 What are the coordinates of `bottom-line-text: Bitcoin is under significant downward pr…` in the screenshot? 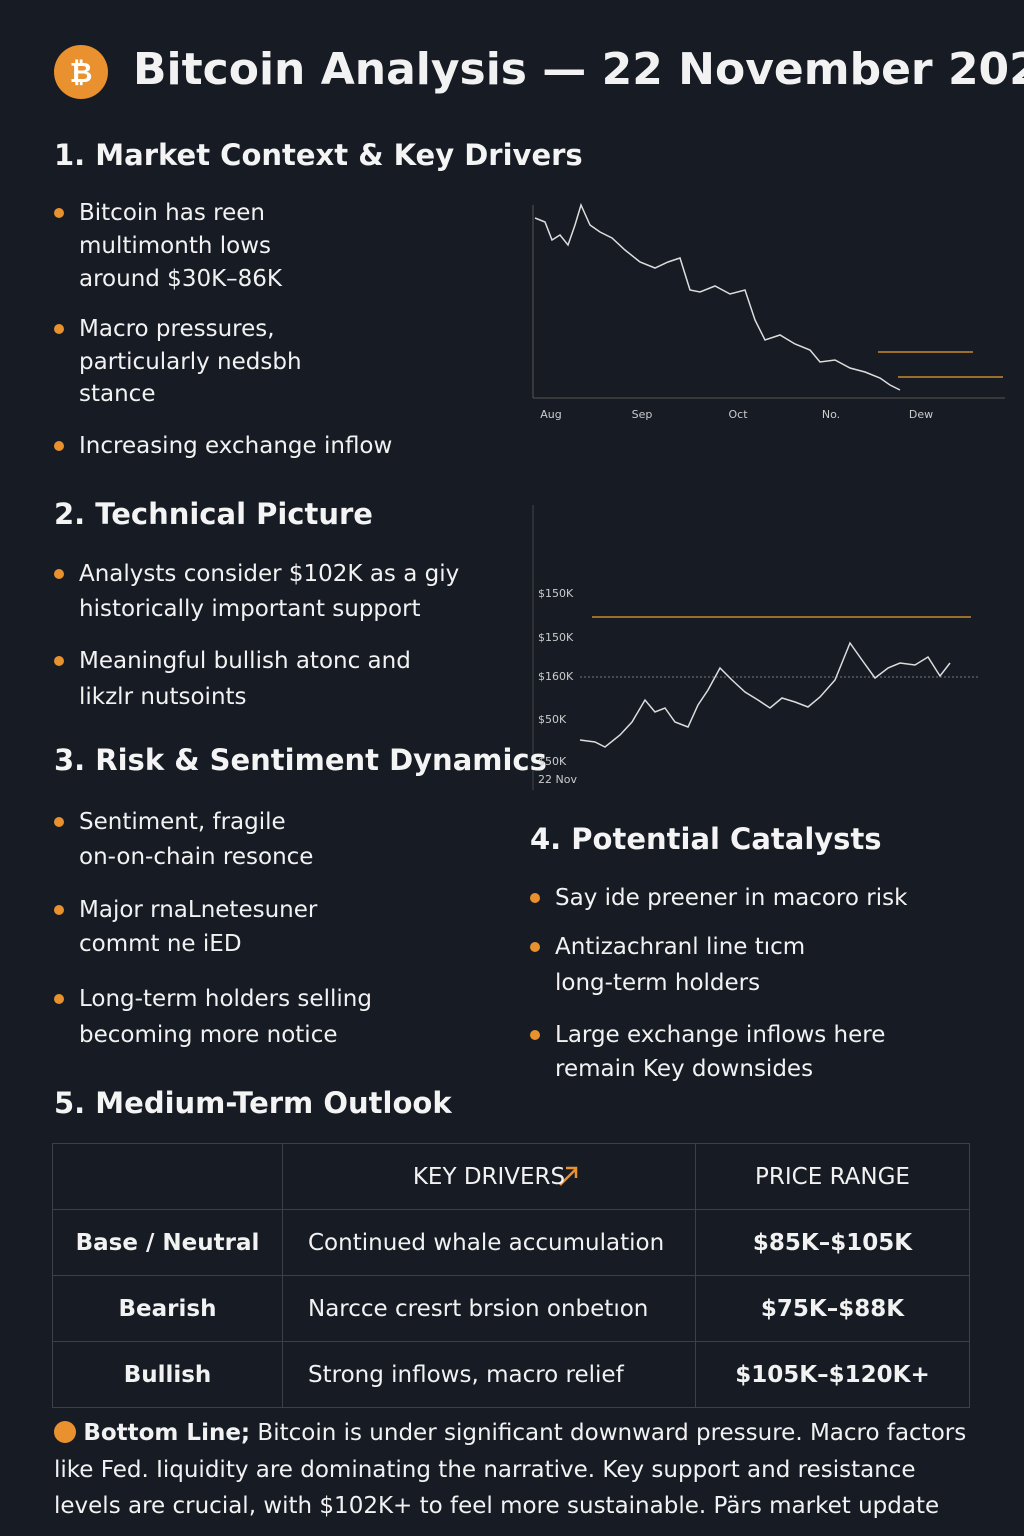 It's located at (608, 1433).